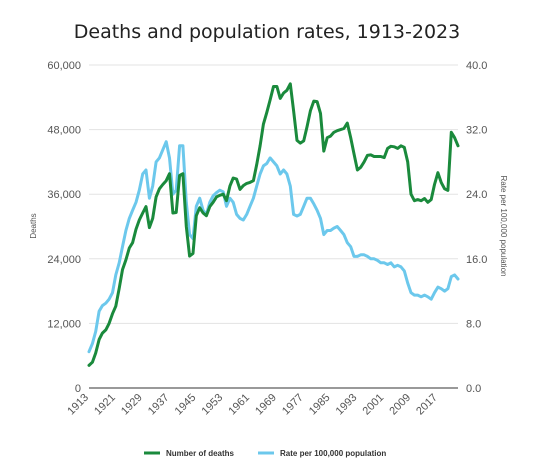 This screenshot has height=473, width=553. Describe the element at coordinates (476, 66) in the screenshot. I see `right-tick-label: 40.0` at that location.